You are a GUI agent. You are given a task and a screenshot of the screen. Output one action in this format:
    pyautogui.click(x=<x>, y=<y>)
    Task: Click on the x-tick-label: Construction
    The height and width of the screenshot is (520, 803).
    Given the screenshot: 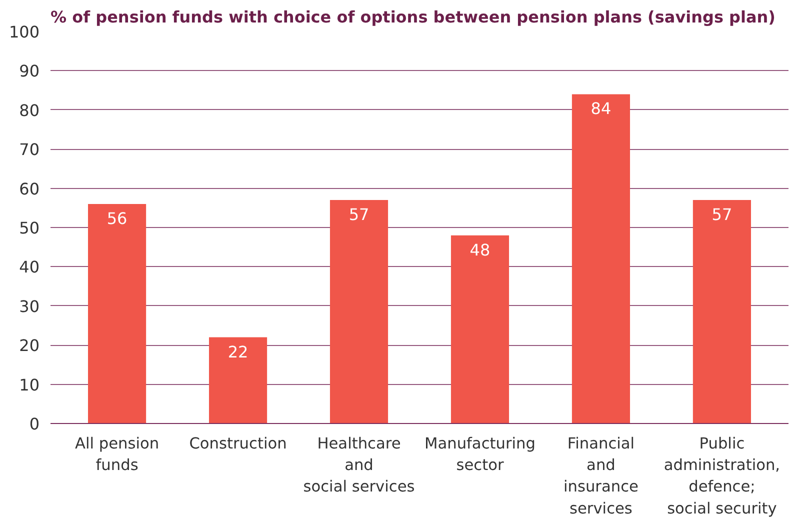 What is the action you would take?
    pyautogui.click(x=238, y=443)
    